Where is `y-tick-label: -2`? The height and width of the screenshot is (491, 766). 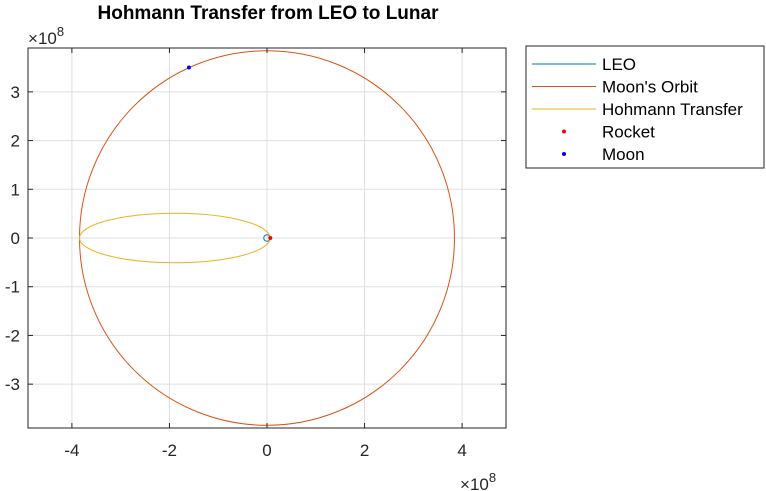
y-tick-label: -2 is located at coordinates (12, 335).